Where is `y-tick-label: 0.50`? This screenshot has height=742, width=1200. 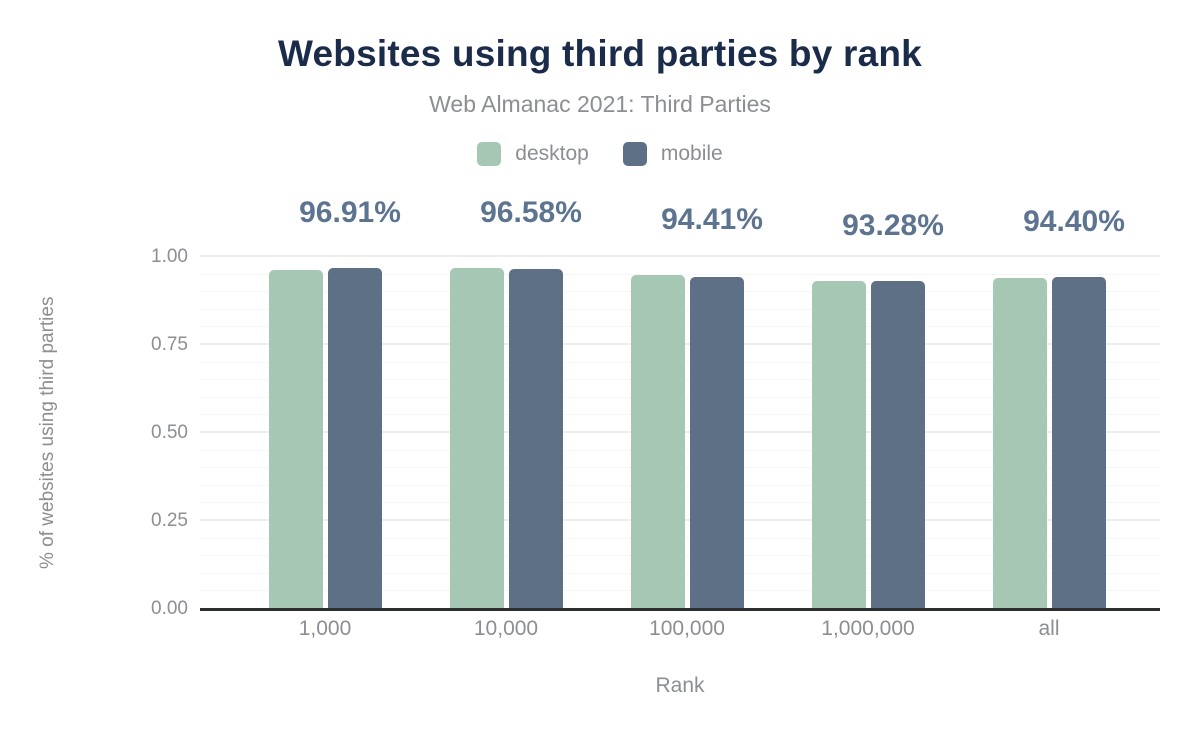
y-tick-label: 0.50 is located at coordinates (169, 432).